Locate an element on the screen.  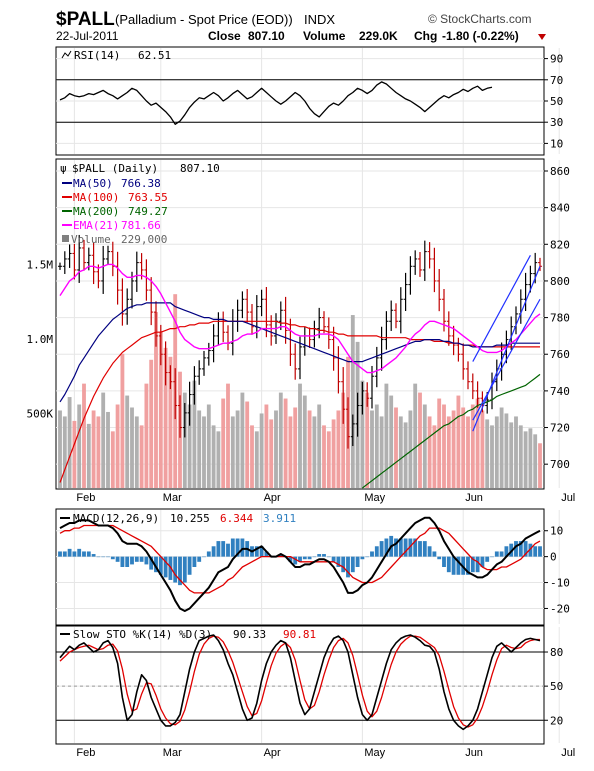
chg-value: -1.80 (-0.22%) is located at coordinates (480, 36).